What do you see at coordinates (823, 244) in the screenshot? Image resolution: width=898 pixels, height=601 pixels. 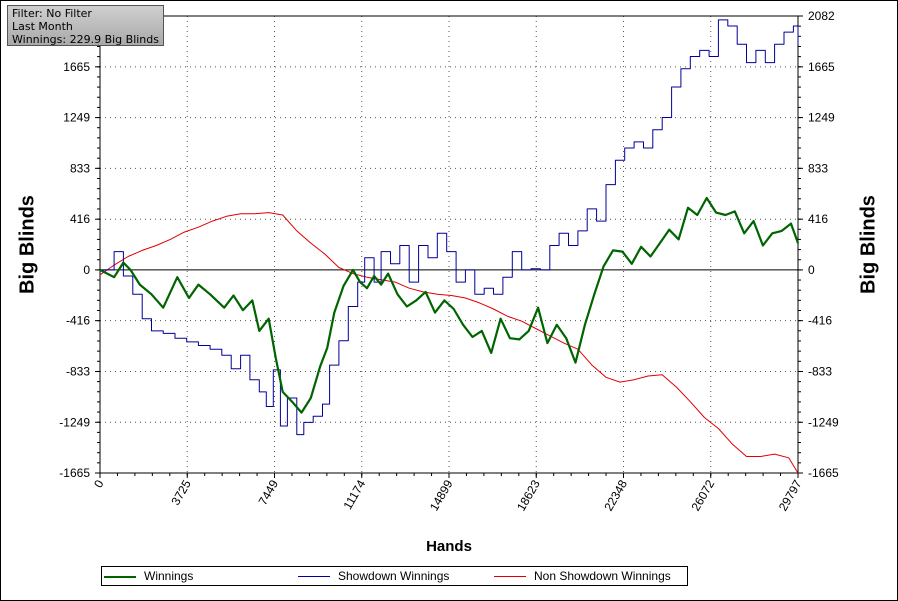 I see `y-tick-labels-right: 2082 1665 1249 833 416 0 -416 -833 -1249 -1665` at bounding box center [823, 244].